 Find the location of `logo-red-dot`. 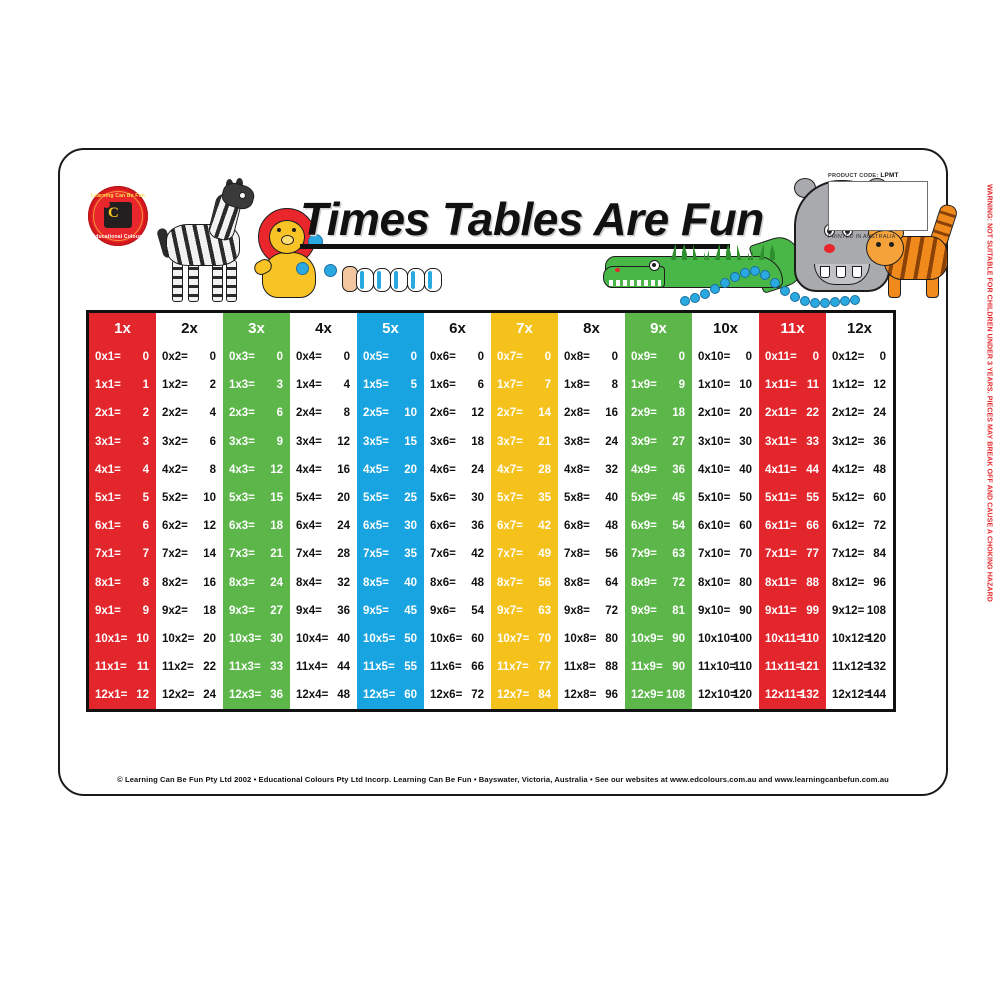

logo-red-dot is located at coordinates (106, 204).